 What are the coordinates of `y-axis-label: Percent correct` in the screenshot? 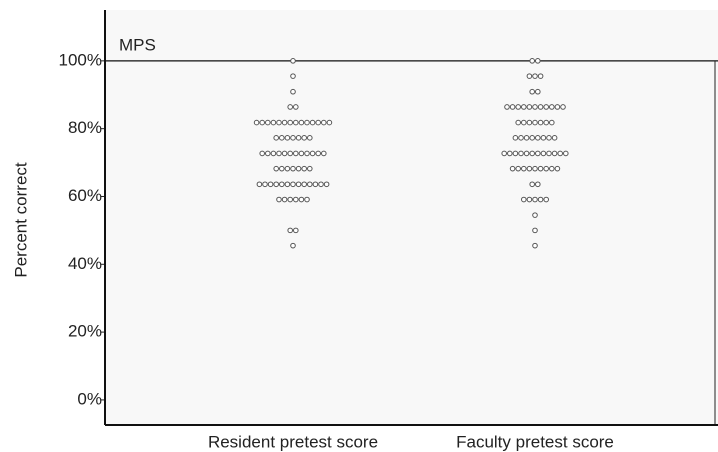 It's located at (20, 220).